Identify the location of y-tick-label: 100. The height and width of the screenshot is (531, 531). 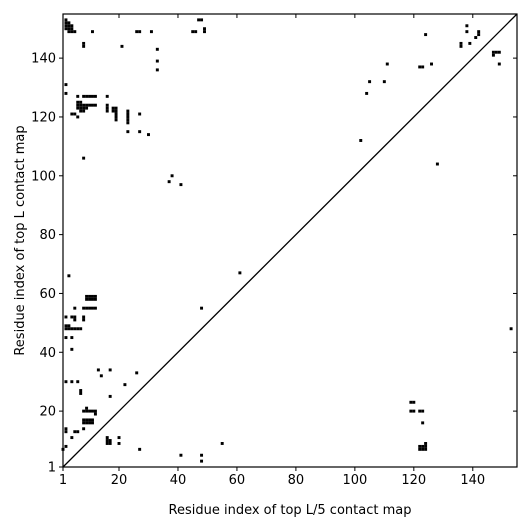
(43, 176).